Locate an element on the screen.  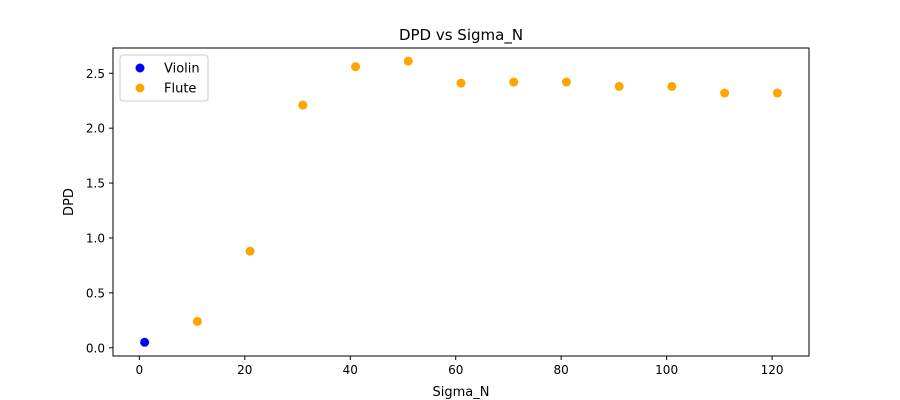
y-tick-label: 2.0 is located at coordinates (95, 129).